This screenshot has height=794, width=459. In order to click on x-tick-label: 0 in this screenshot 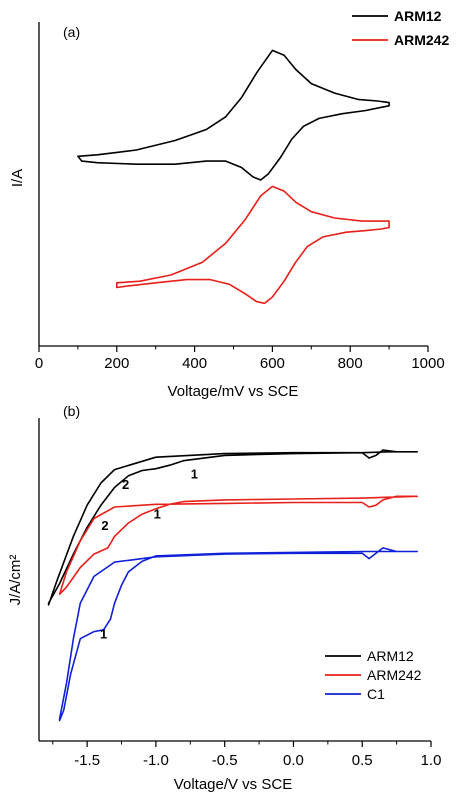, I will do `click(39, 363)`.